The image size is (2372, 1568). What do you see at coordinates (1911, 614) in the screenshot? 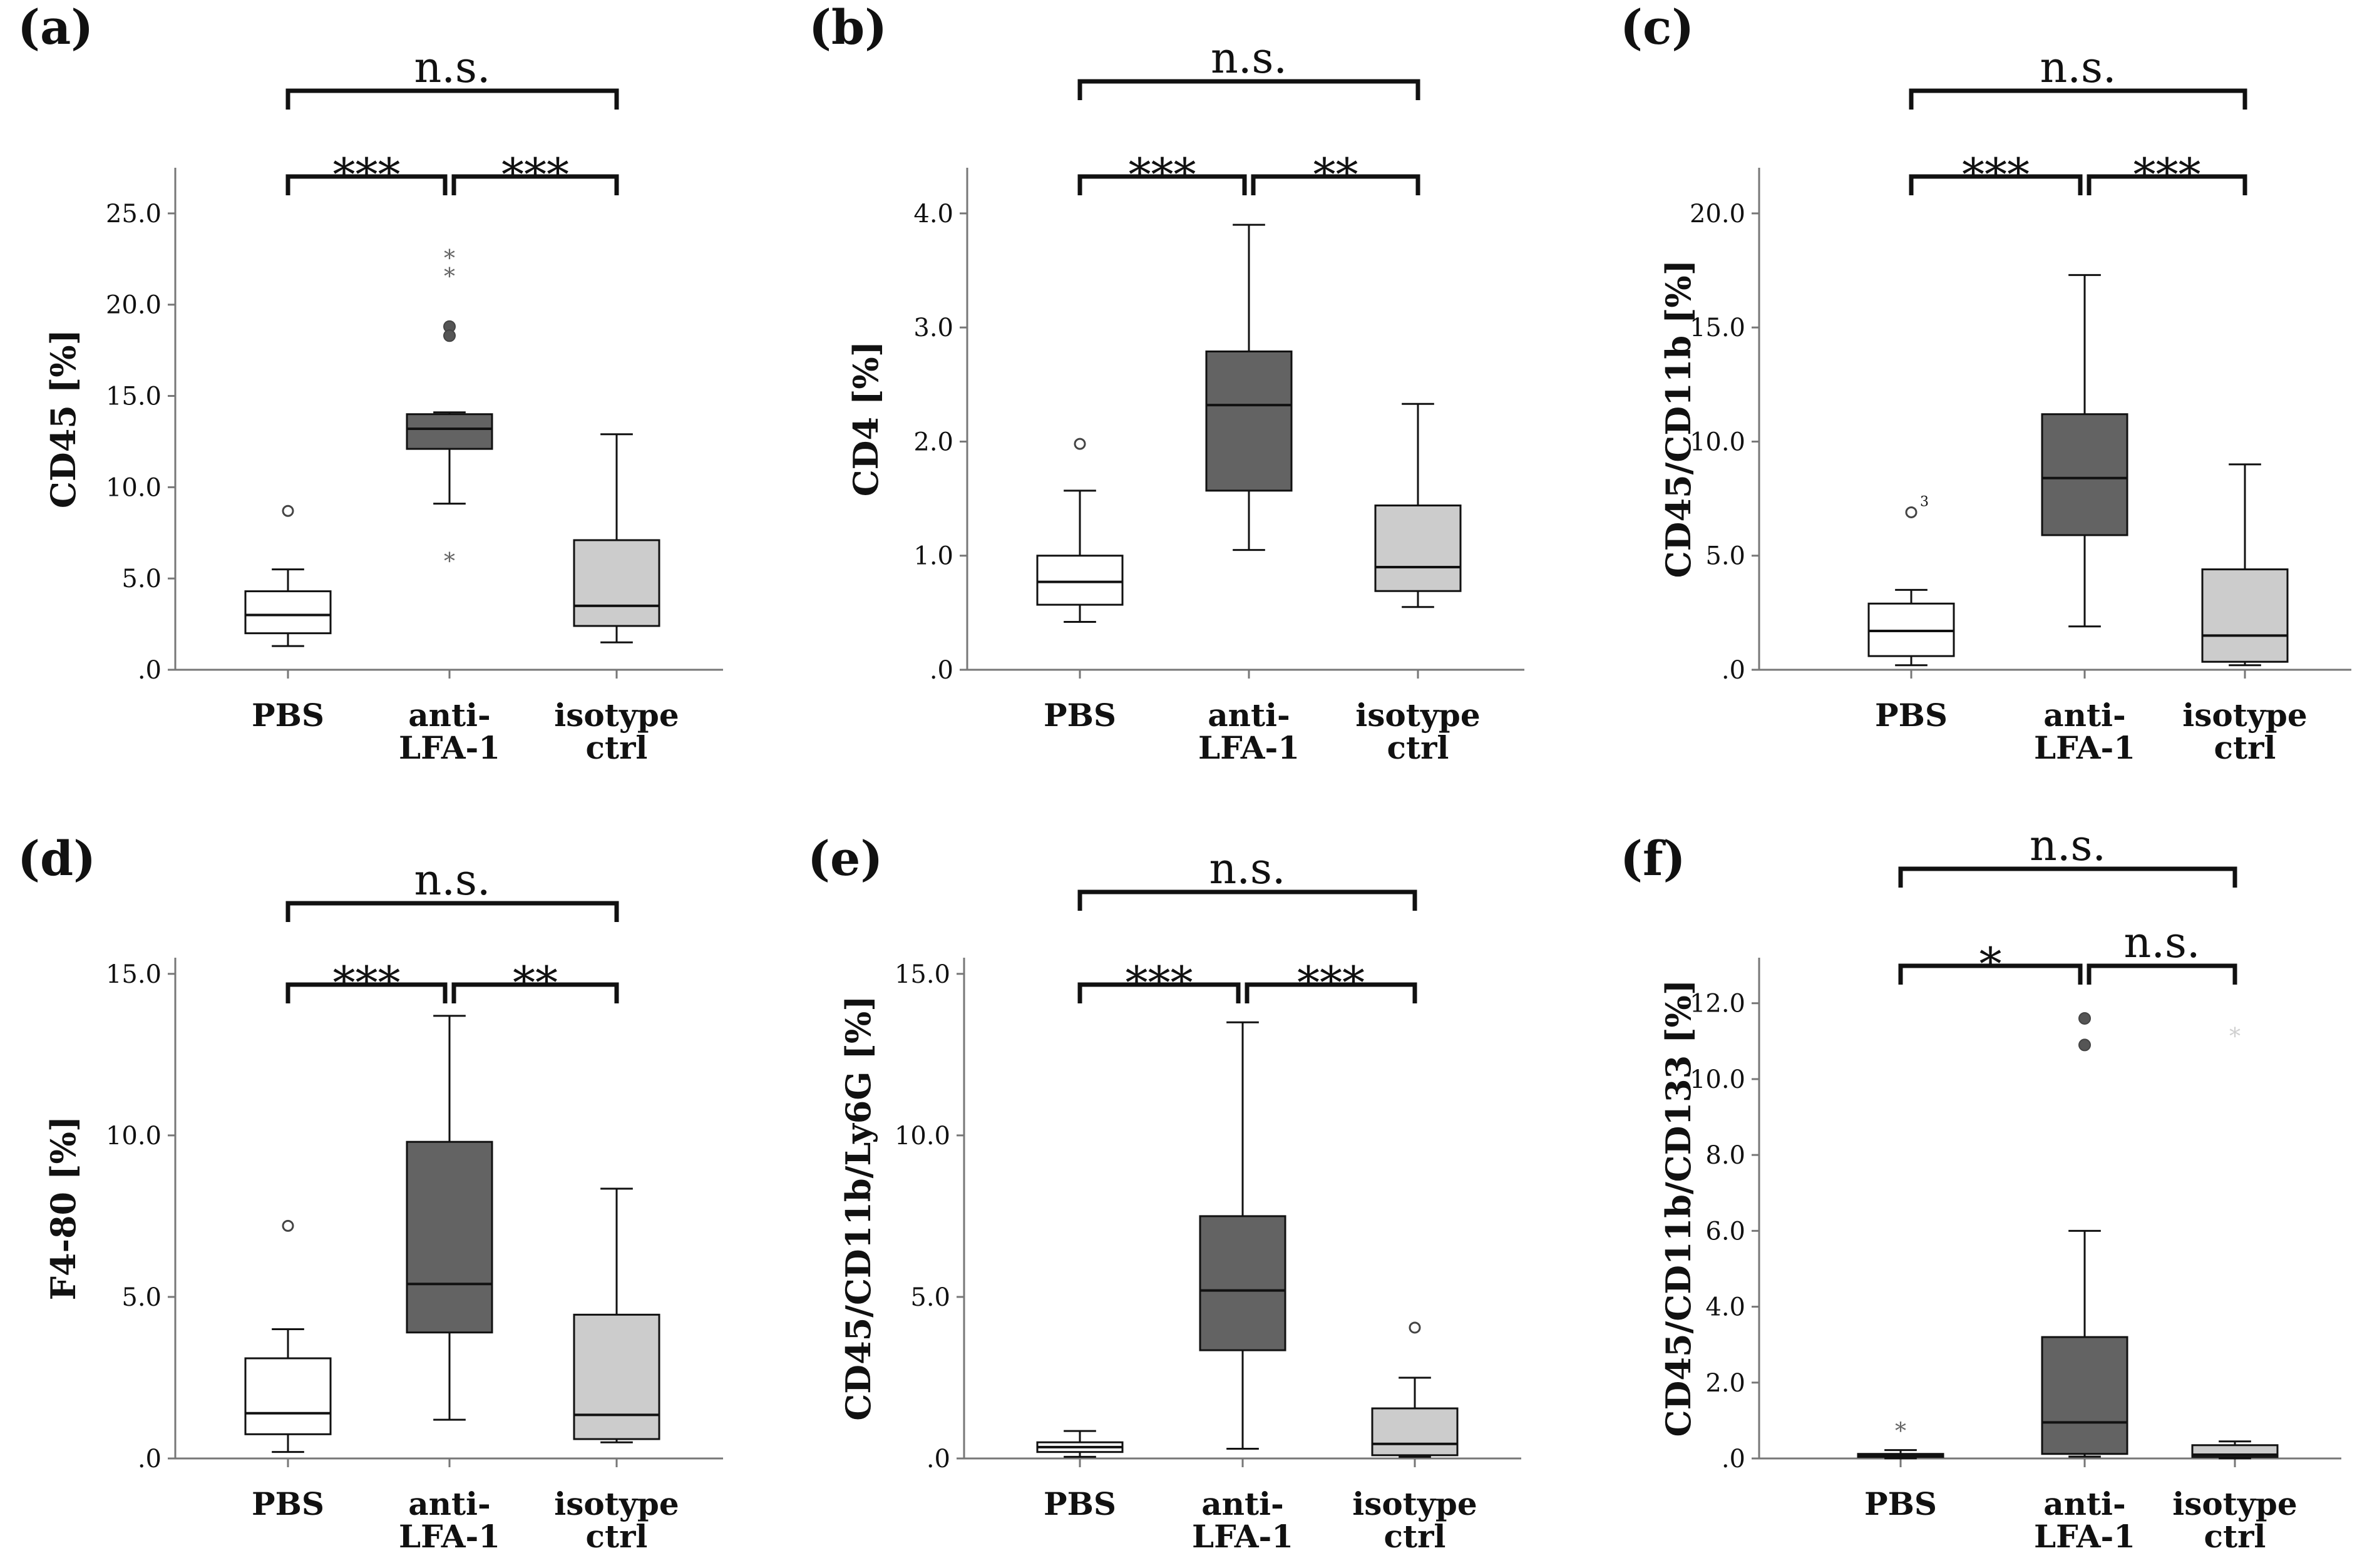
I see `box-pbs: 3 PBS` at bounding box center [1911, 614].